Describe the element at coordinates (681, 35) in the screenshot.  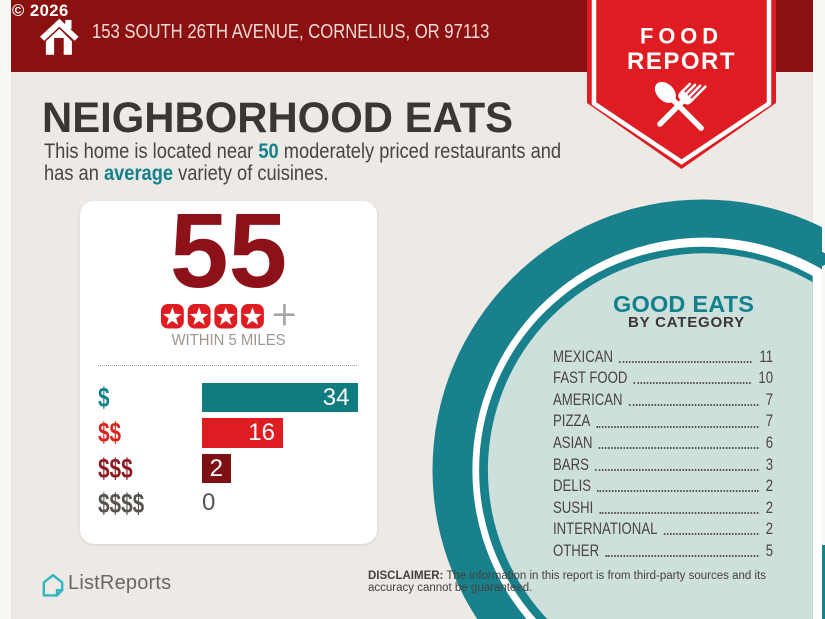
I see `svg-text: FOOD` at that location.